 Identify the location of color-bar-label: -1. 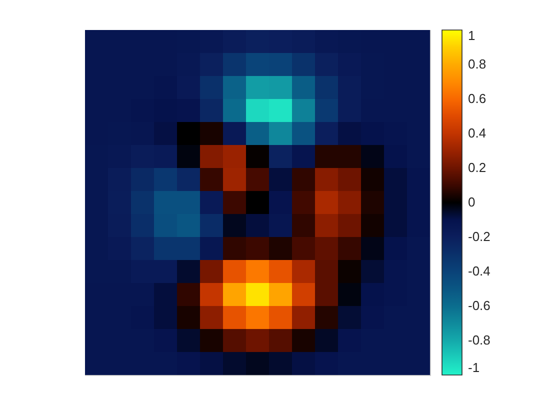
(474, 367).